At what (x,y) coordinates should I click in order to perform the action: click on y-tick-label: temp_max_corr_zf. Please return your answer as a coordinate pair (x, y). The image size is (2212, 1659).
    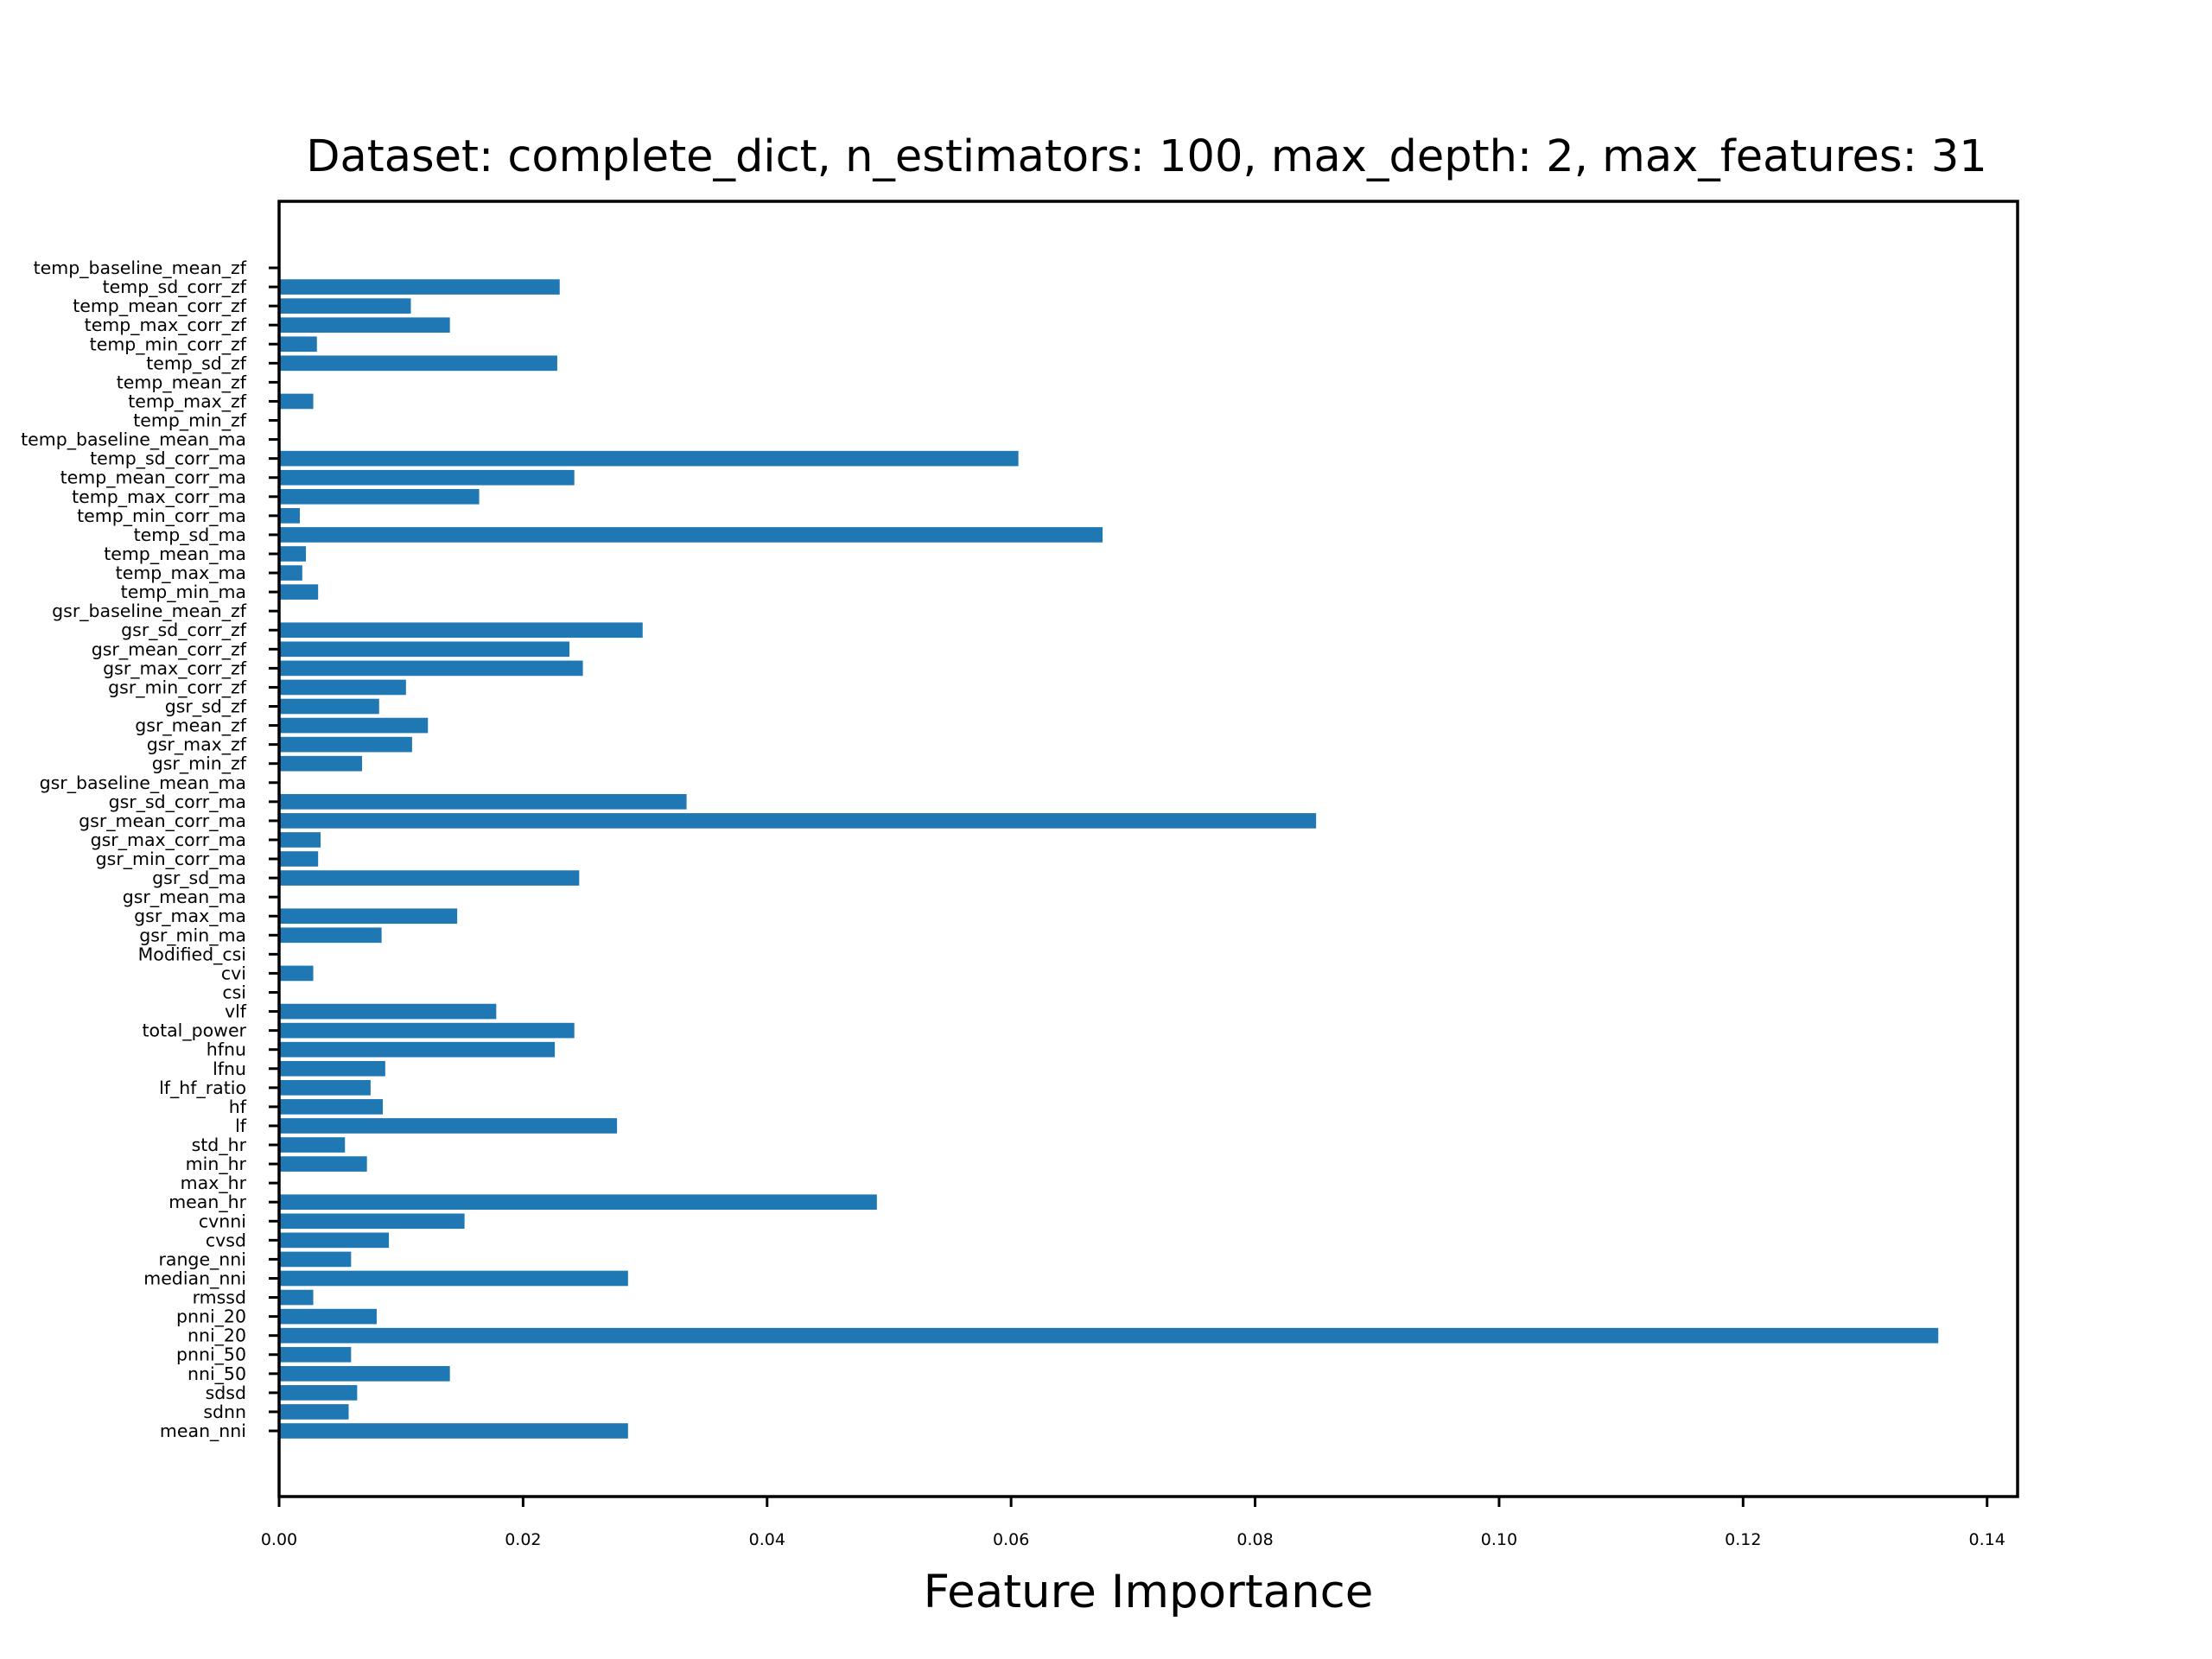
    Looking at the image, I should click on (166, 325).